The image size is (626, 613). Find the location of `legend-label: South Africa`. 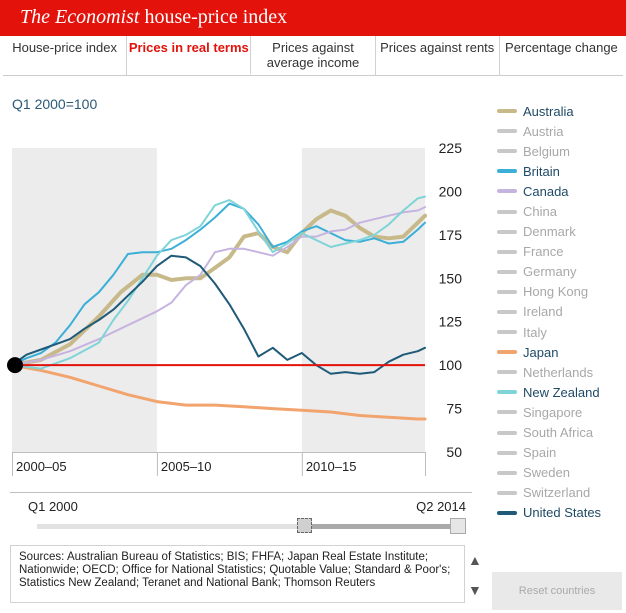

legend-label: South Africa is located at coordinates (558, 433).